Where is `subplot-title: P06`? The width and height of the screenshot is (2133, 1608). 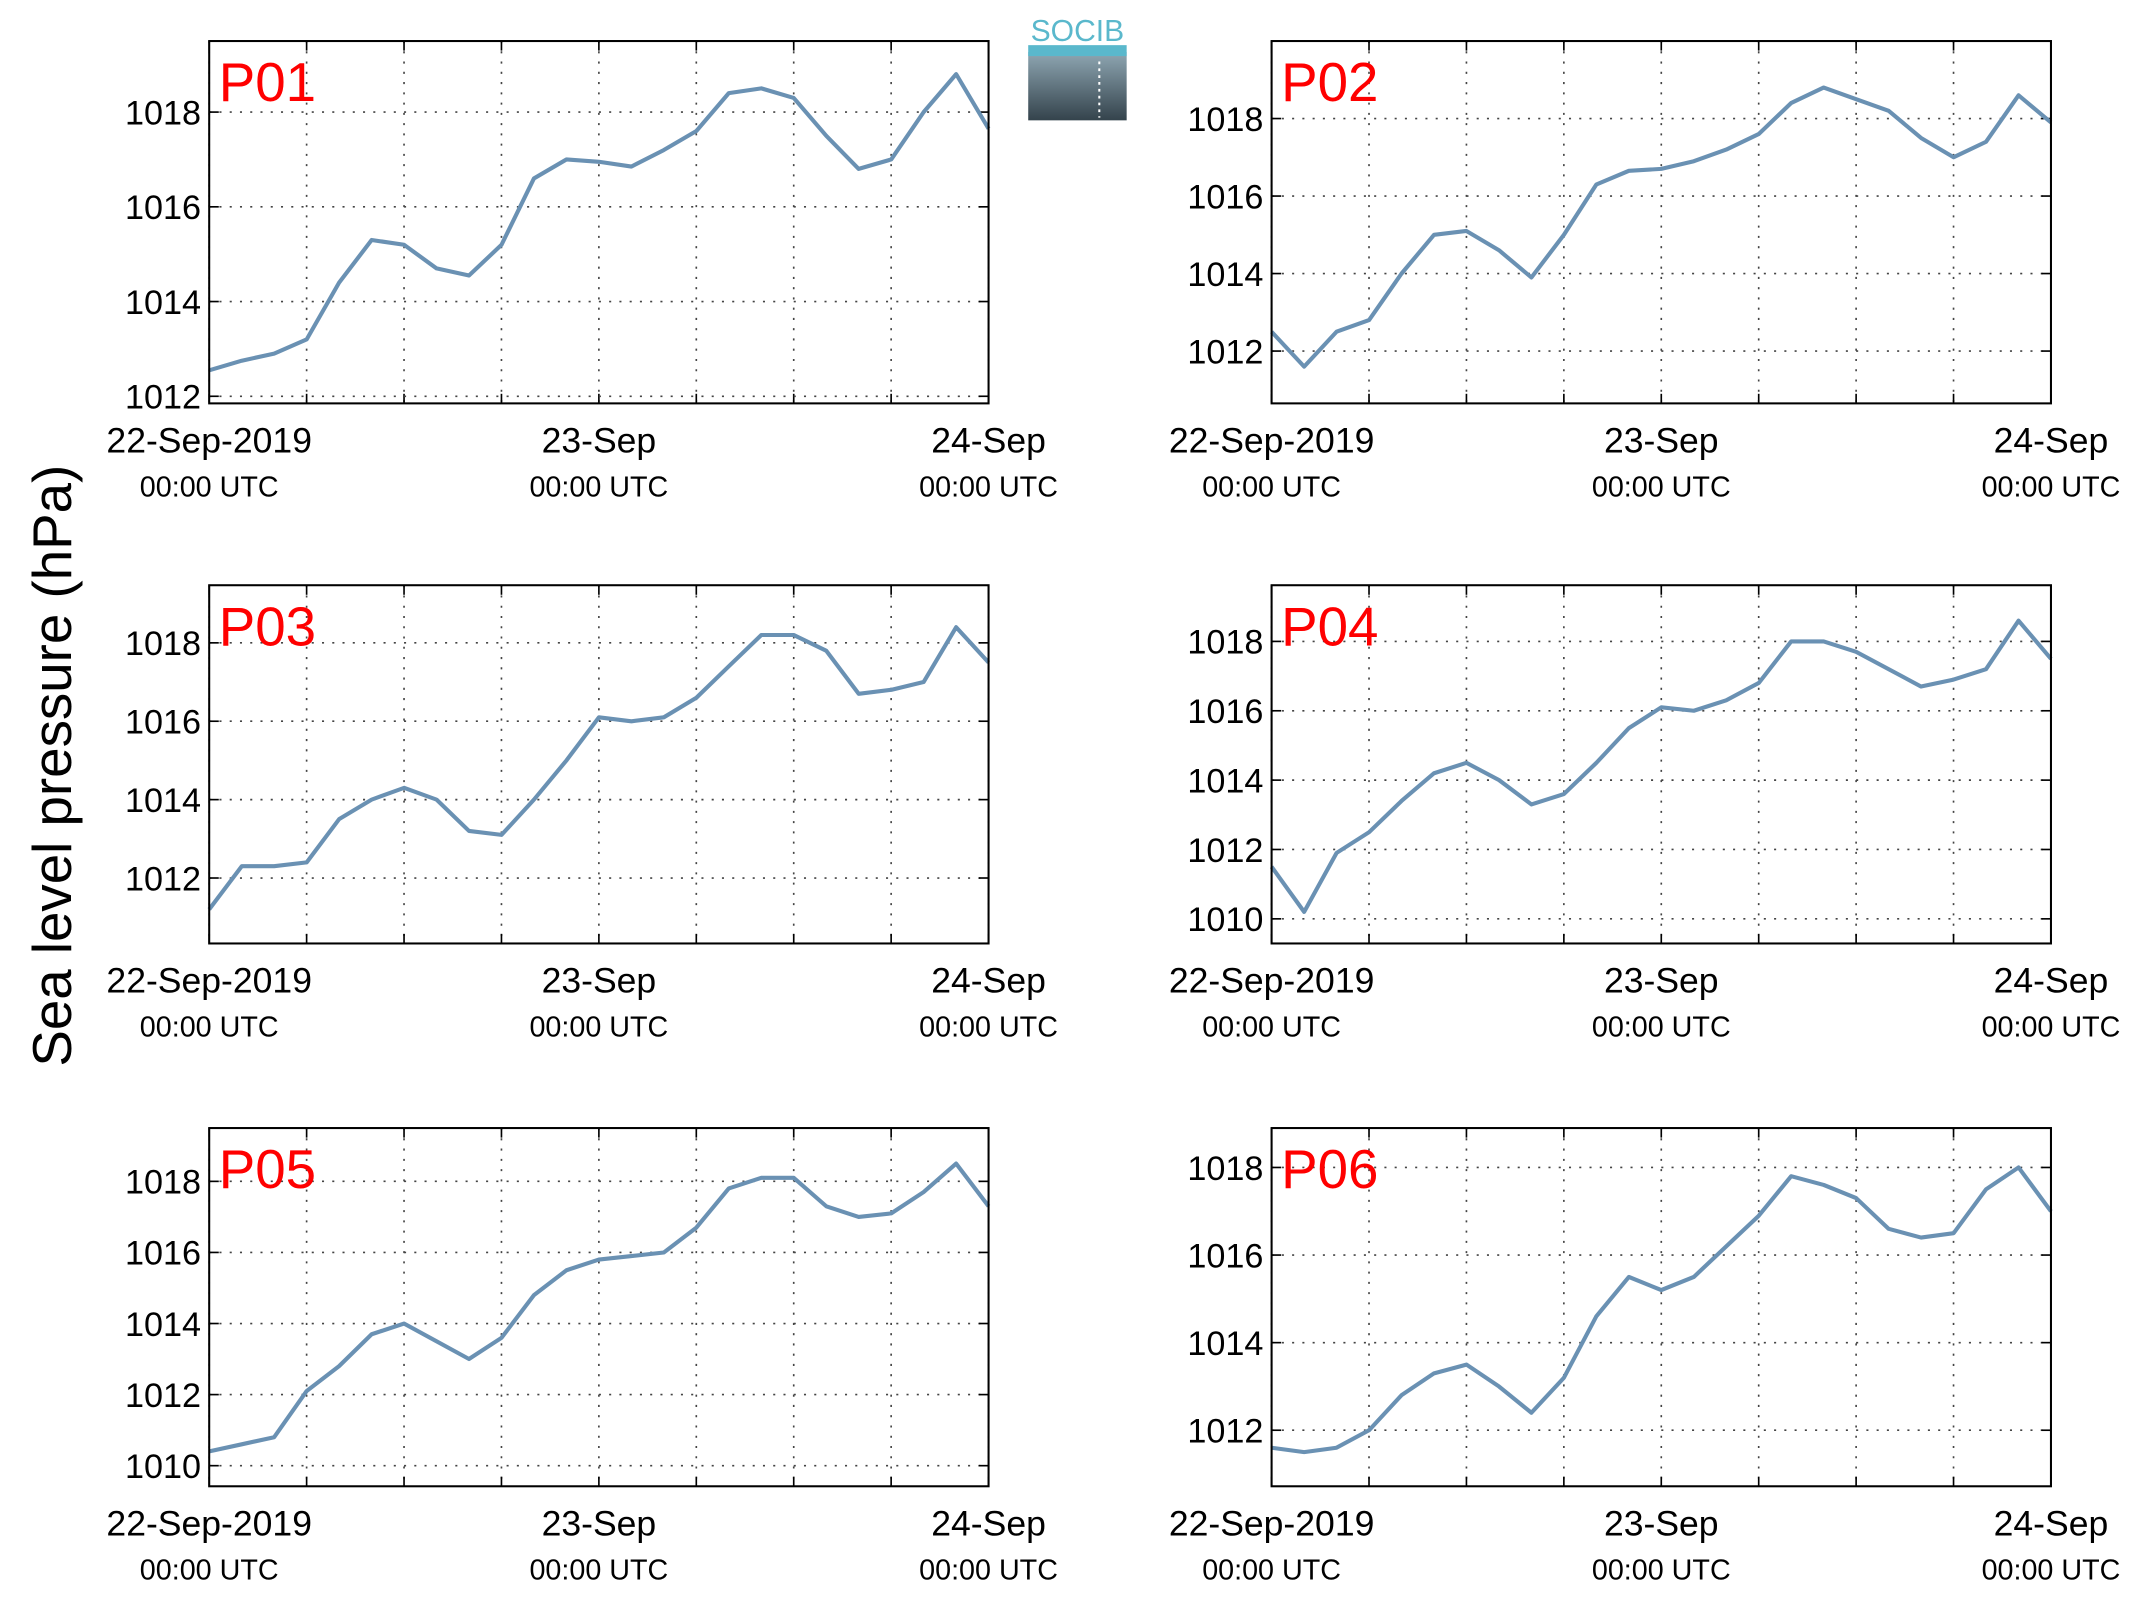 subplot-title: P06 is located at coordinates (1329, 1169).